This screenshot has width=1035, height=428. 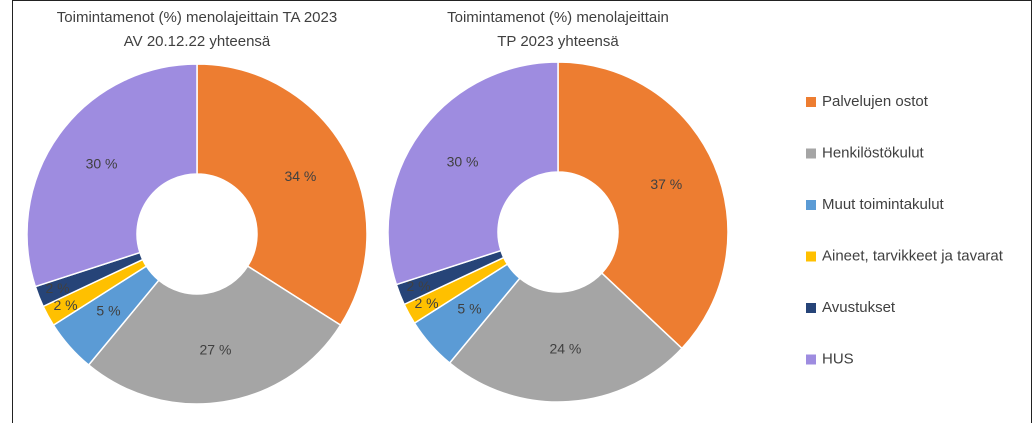 I want to click on data-label: 27 %, so click(x=215, y=349).